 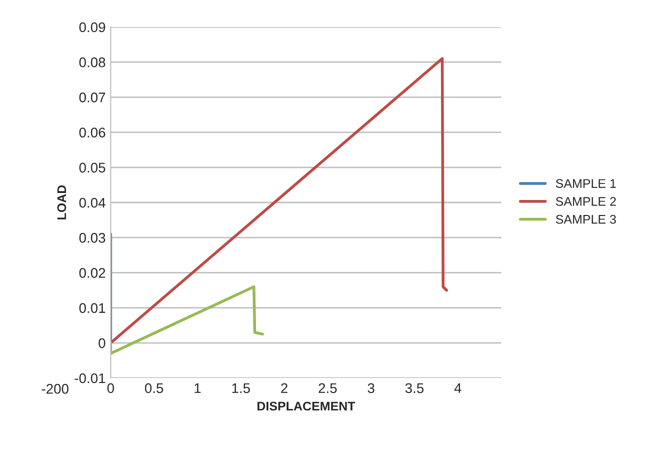 I want to click on x-tick-label: 2, so click(x=284, y=388).